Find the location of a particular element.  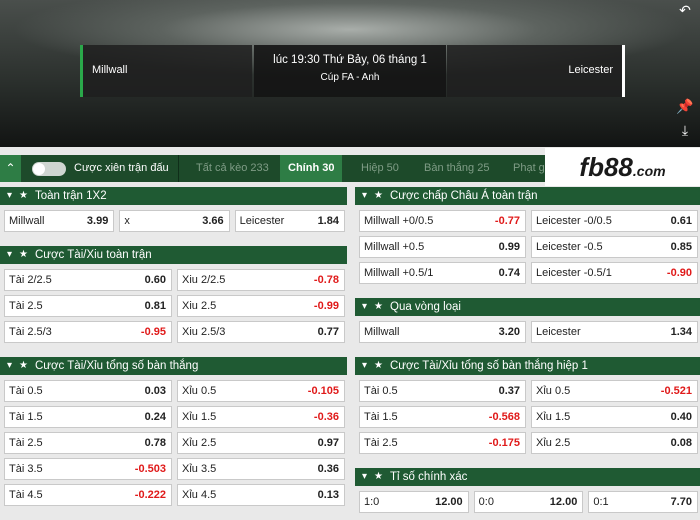

odds-cell: Leicester 1.84 is located at coordinates (289, 221).